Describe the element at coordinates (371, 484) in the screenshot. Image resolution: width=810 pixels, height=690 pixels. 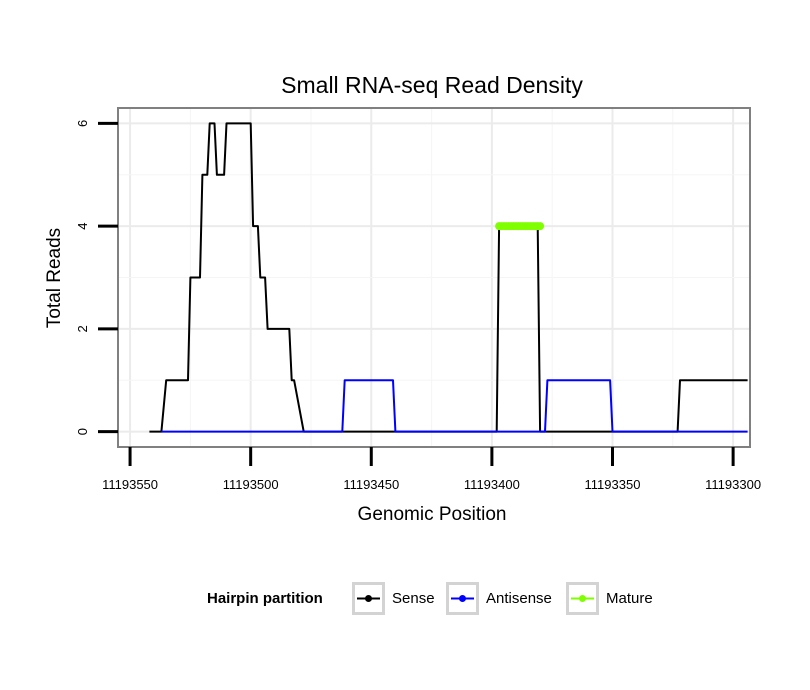
I see `x-tick-label: 11193450` at that location.